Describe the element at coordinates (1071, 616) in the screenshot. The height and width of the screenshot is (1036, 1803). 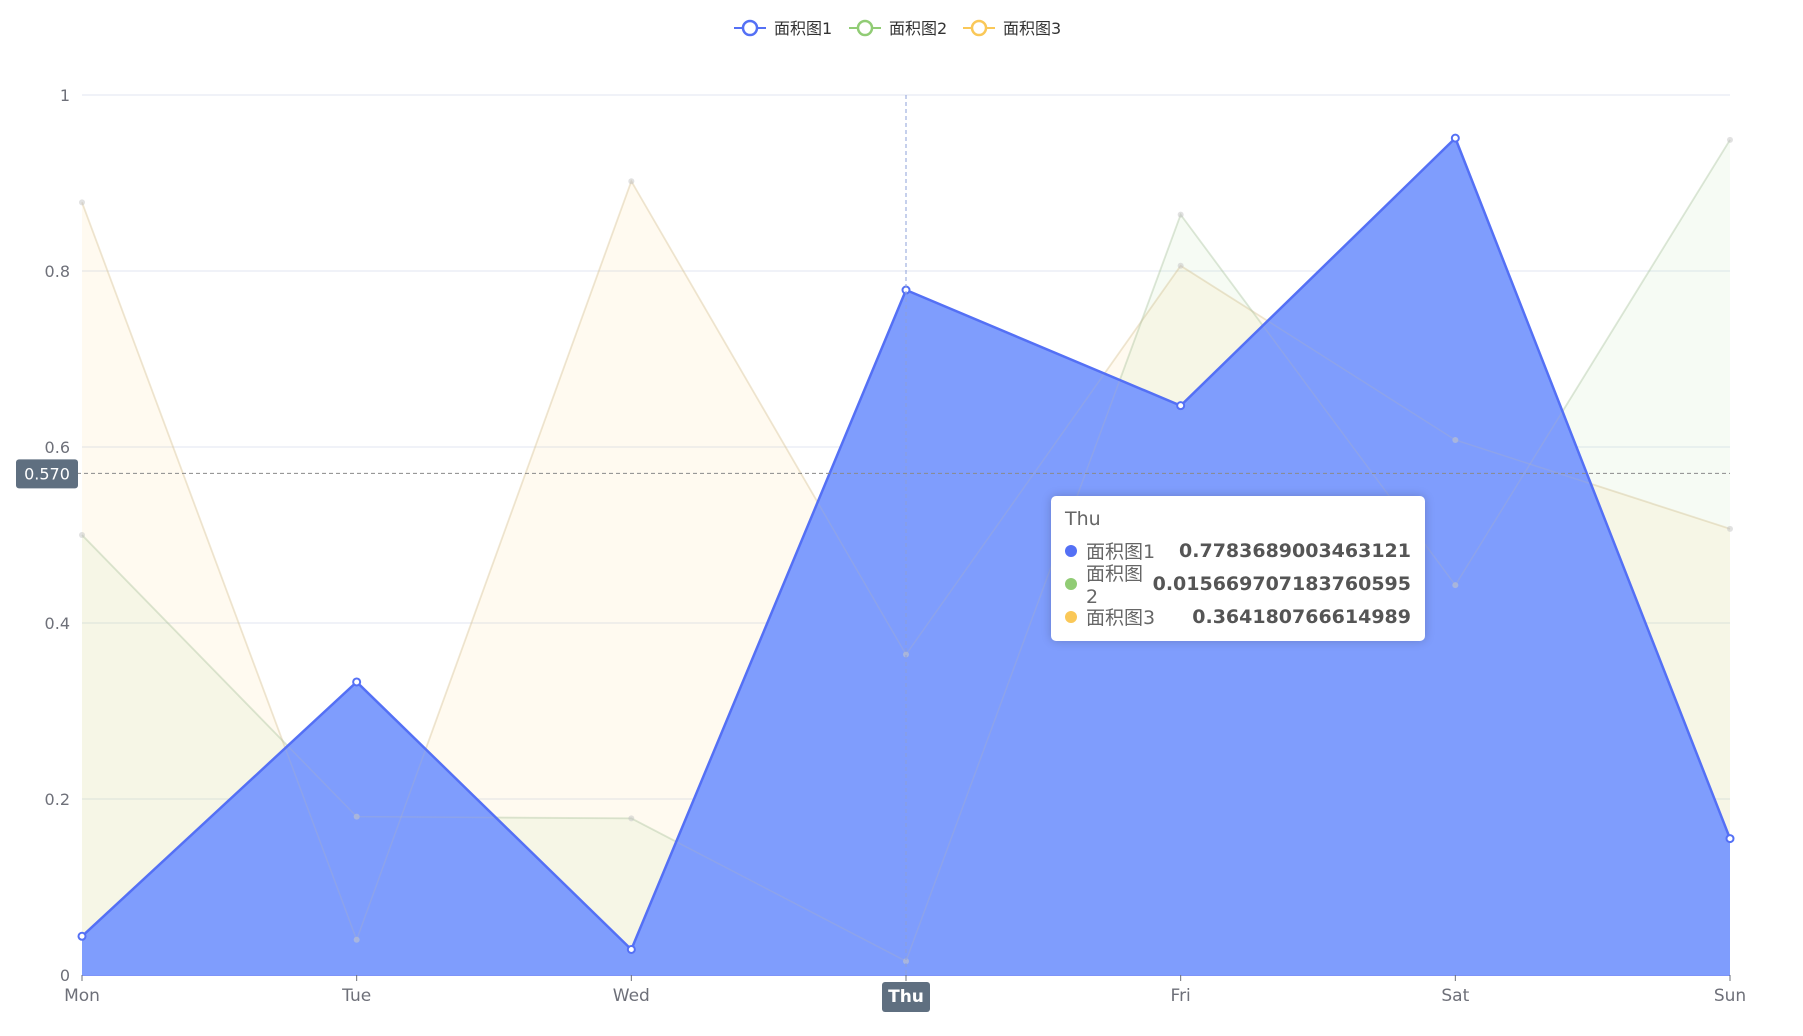
I see `series3-dot-icon` at that location.